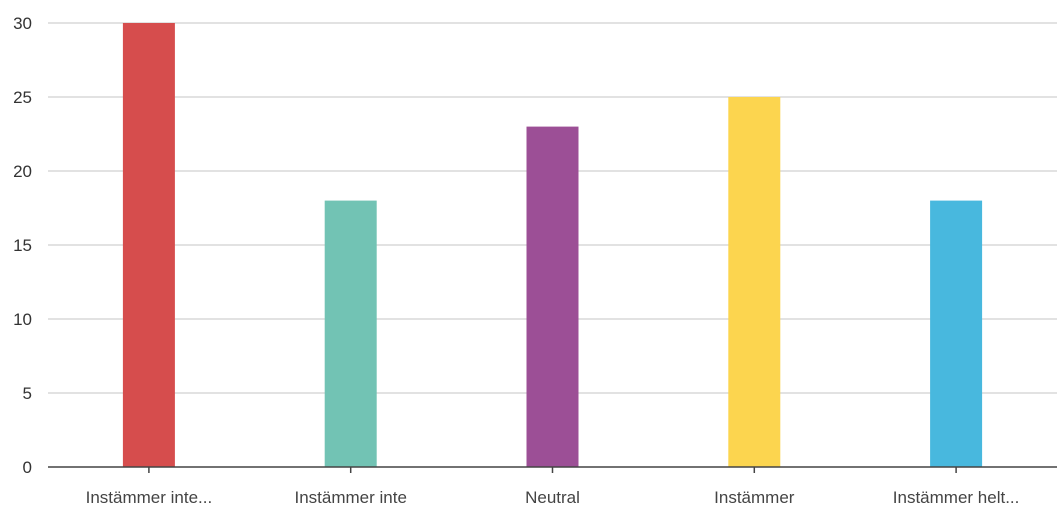 Image resolution: width=1057 pixels, height=508 pixels. Describe the element at coordinates (22, 23) in the screenshot. I see `y-tick-label: 30` at that location.